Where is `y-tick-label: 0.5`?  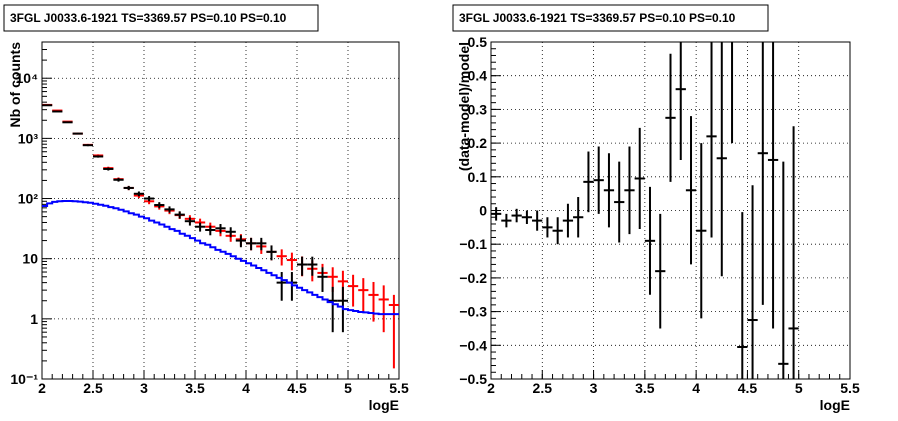 y-tick-label: 0.5 is located at coordinates (478, 42).